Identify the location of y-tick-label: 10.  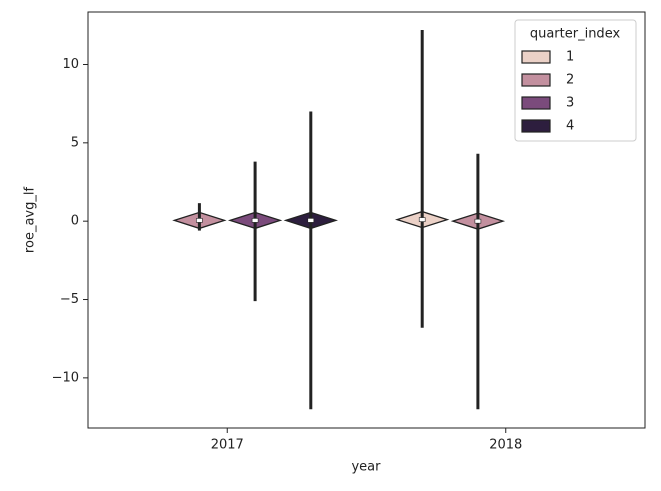
(70, 64).